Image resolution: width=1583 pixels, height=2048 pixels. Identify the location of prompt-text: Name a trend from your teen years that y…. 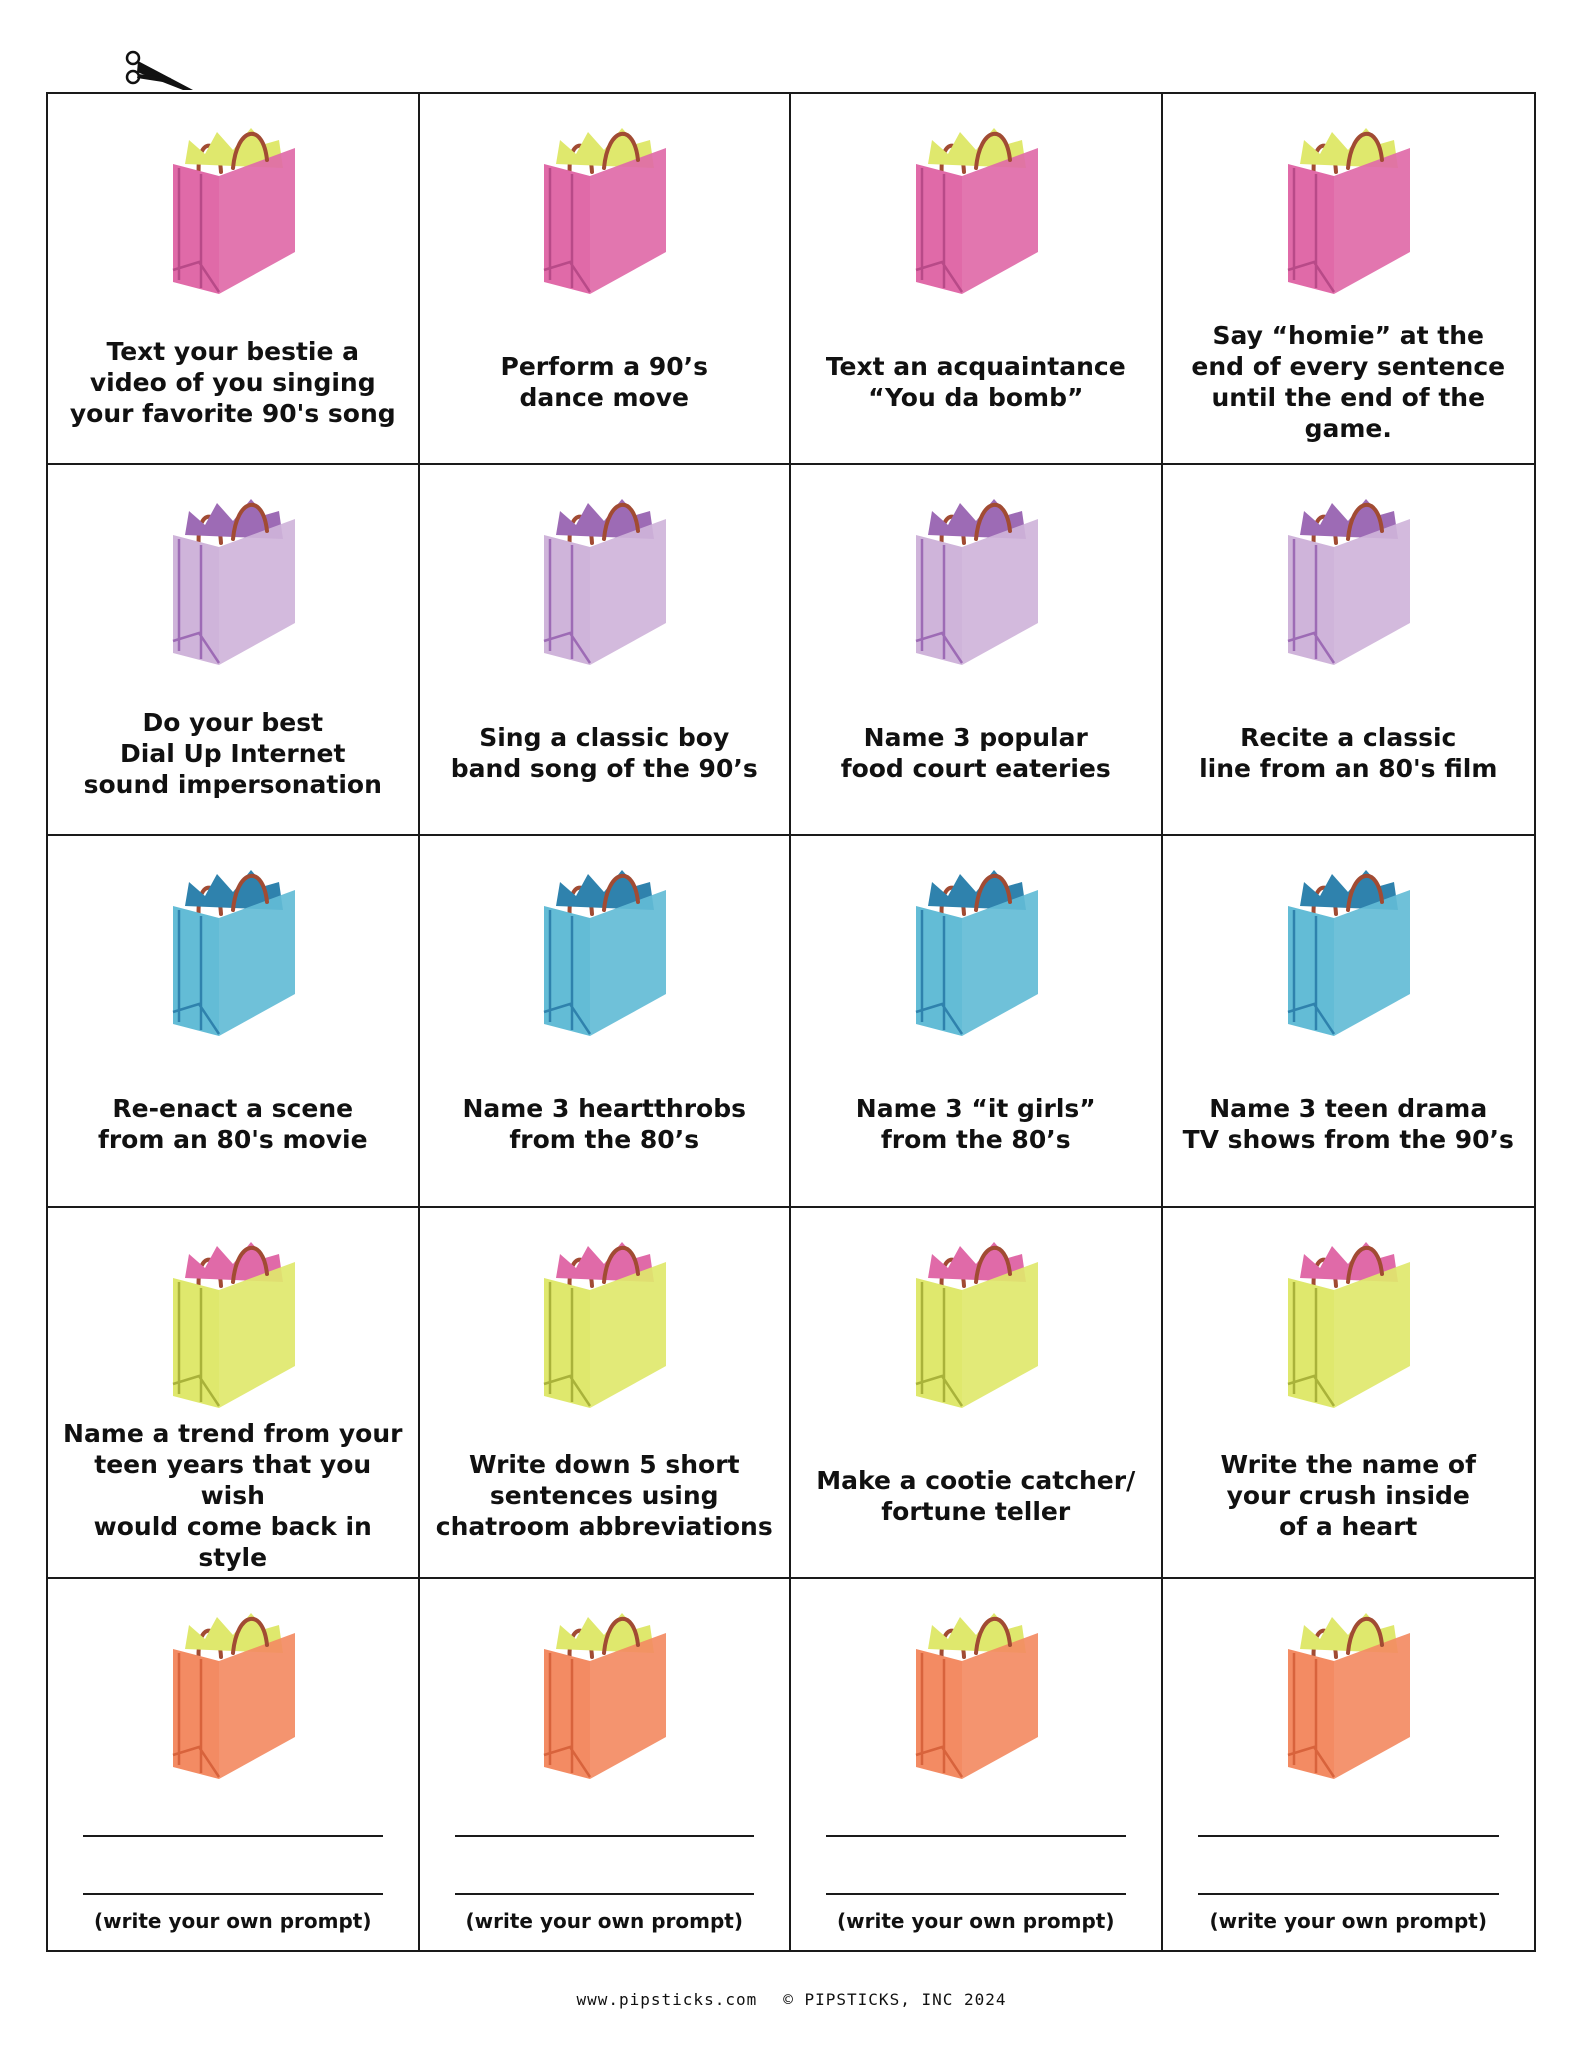
(233, 1496).